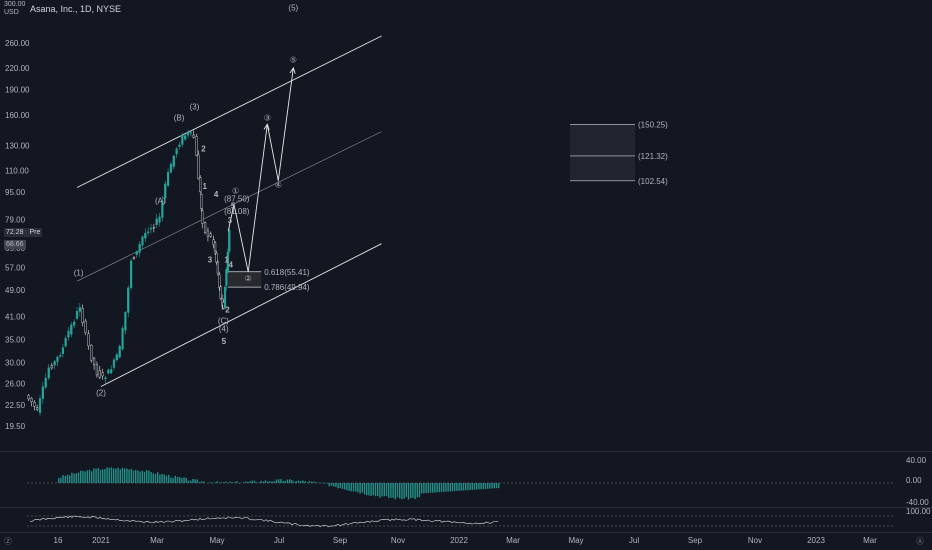  I want to click on time-tick-label: Sep, so click(340, 540).